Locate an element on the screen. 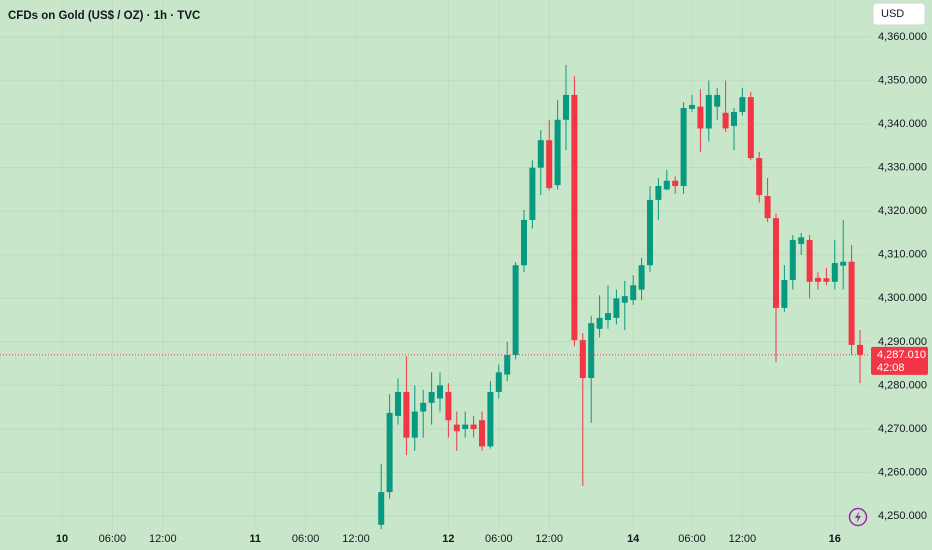  y-tick-label: 4,260.000 is located at coordinates (902, 472).